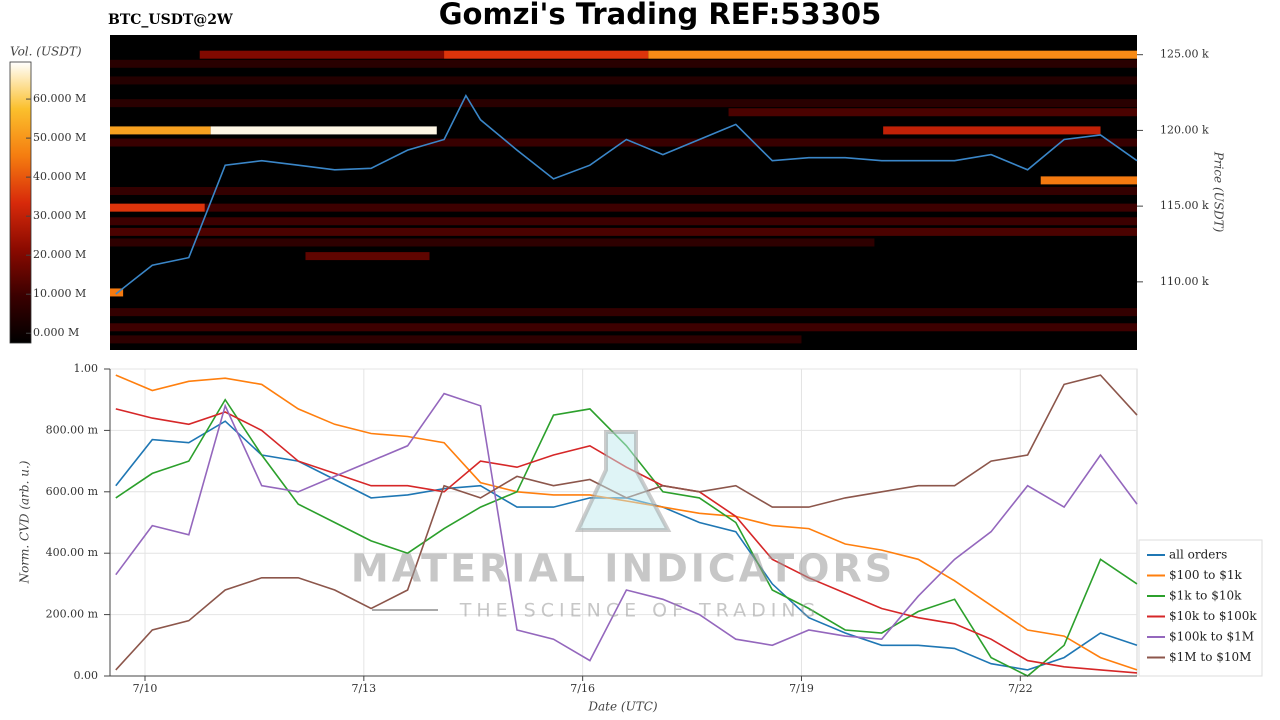 The width and height of the screenshot is (1280, 720). What do you see at coordinates (59, 137) in the screenshot?
I see `colorbar-tick-label: 50.000 M` at bounding box center [59, 137].